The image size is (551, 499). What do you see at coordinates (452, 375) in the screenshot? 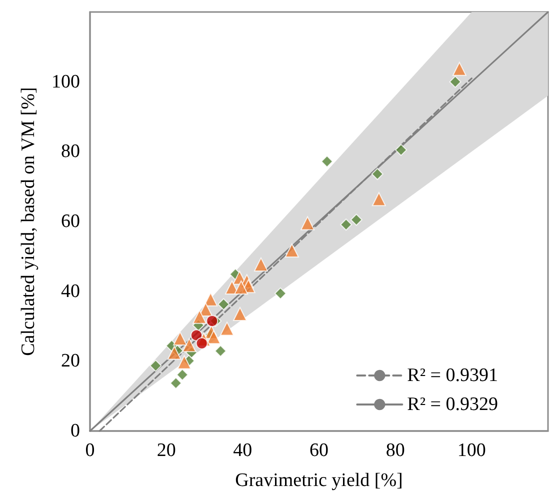
I see `legend-label: R² = 0.9391` at bounding box center [452, 375].